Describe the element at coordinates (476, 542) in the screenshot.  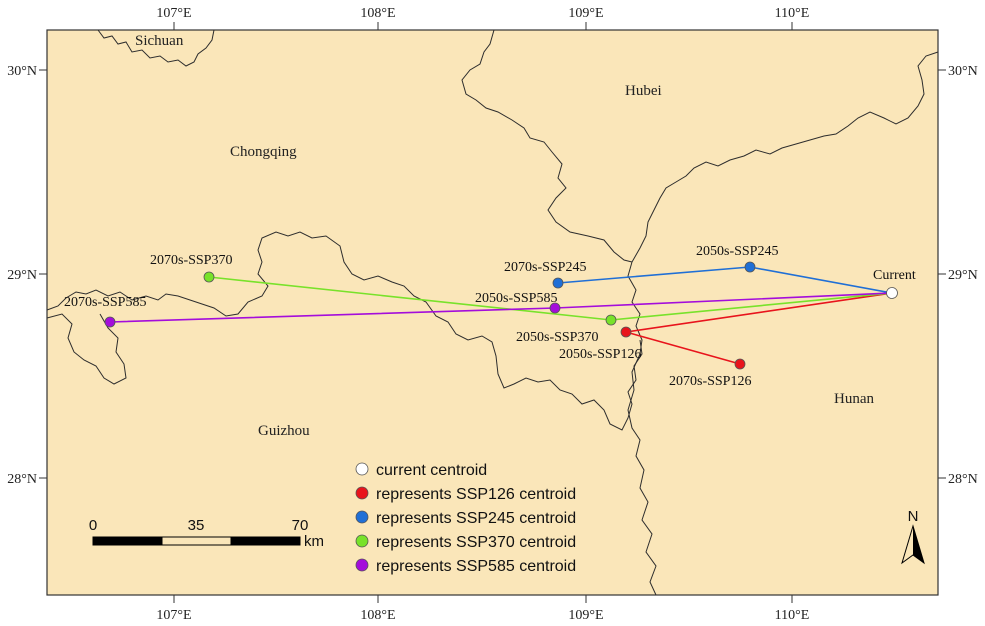
I see `legend-label-ssp370: represents SSP370 centroid` at that location.